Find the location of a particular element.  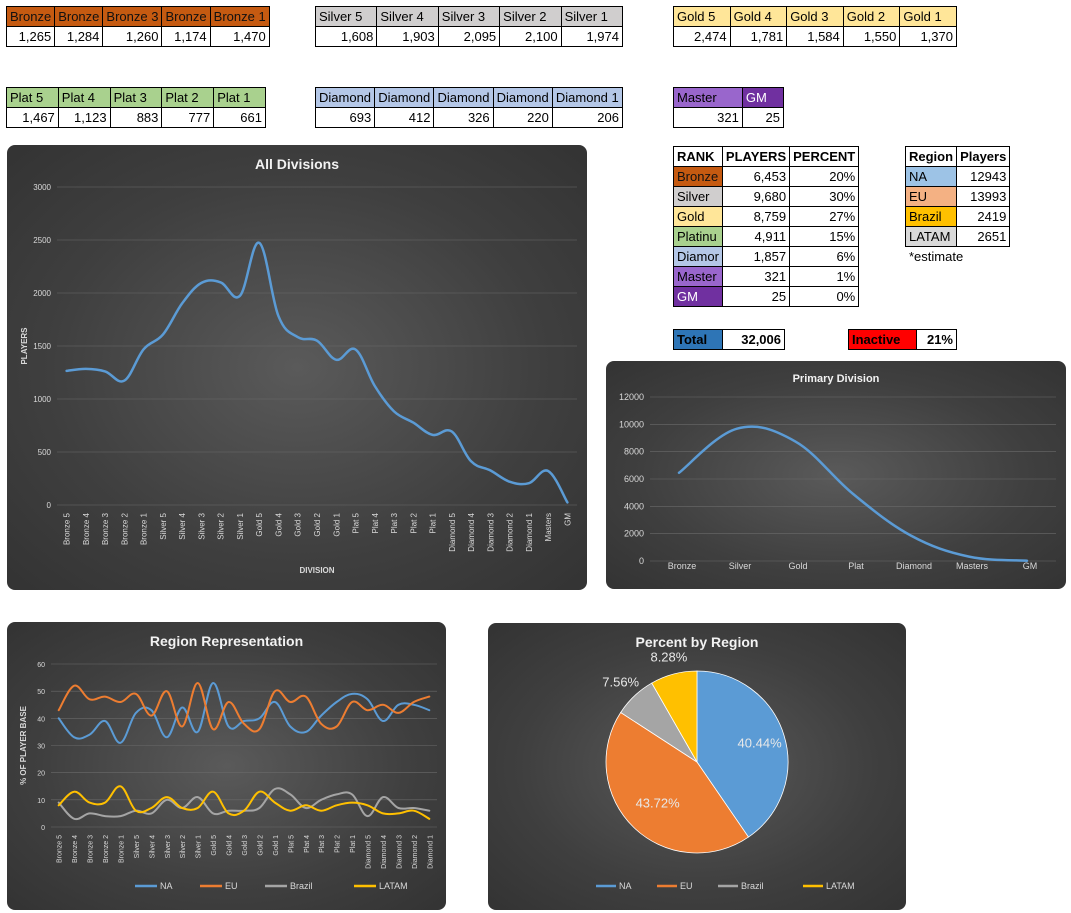

bronze-value: 1,260 is located at coordinates (132, 36).